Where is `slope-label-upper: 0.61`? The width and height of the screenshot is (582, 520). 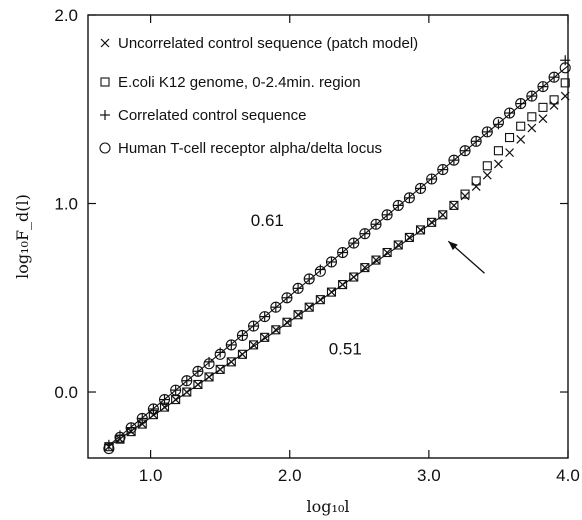
slope-label-upper: 0.61 is located at coordinates (267, 220).